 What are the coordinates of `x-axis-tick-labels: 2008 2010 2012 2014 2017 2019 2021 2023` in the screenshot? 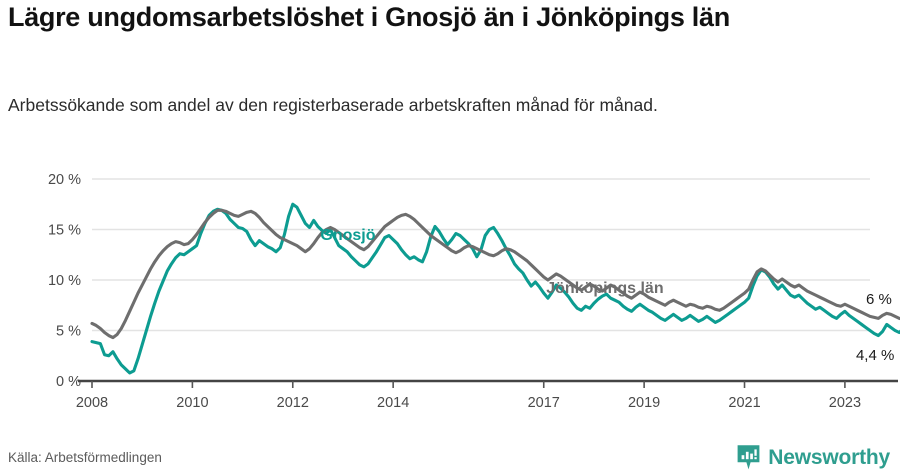 It's located at (468, 403).